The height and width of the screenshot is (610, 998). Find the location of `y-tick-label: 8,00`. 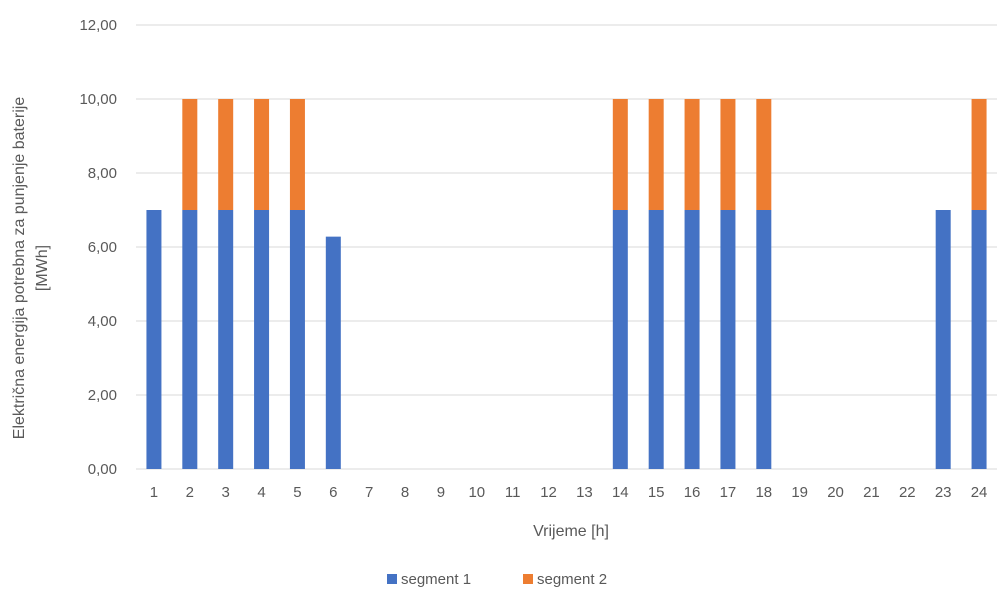

y-tick-label: 8,00 is located at coordinates (102, 173).